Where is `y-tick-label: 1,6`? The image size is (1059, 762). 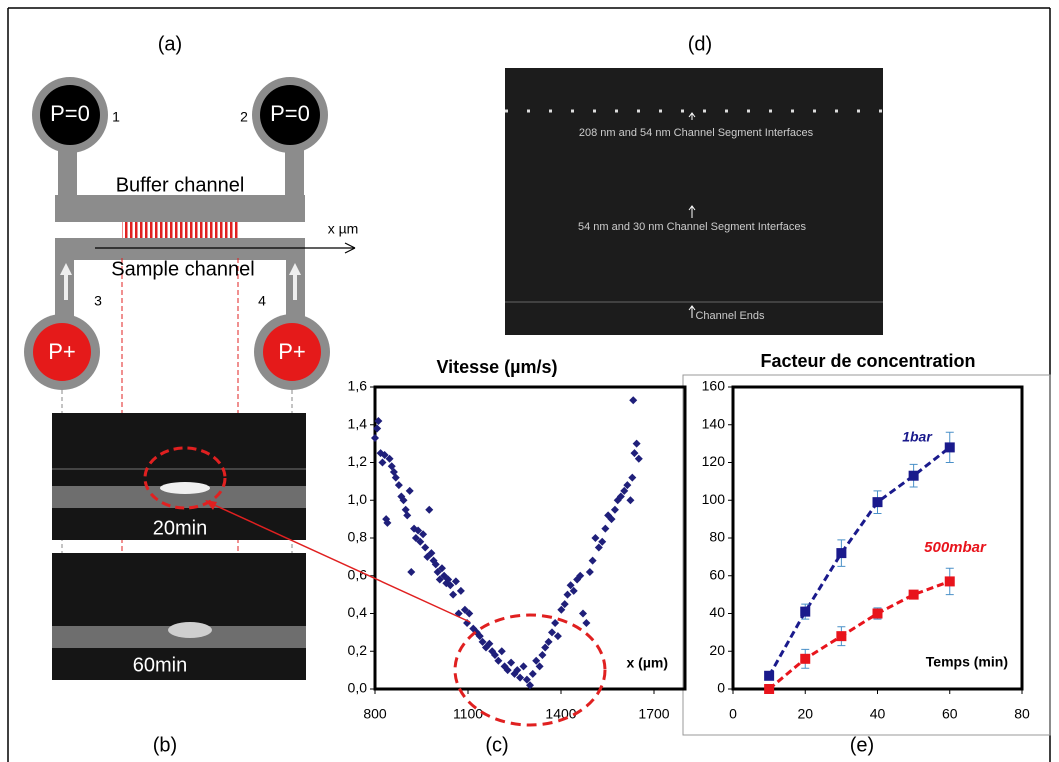
y-tick-label: 1,6 is located at coordinates (358, 386).